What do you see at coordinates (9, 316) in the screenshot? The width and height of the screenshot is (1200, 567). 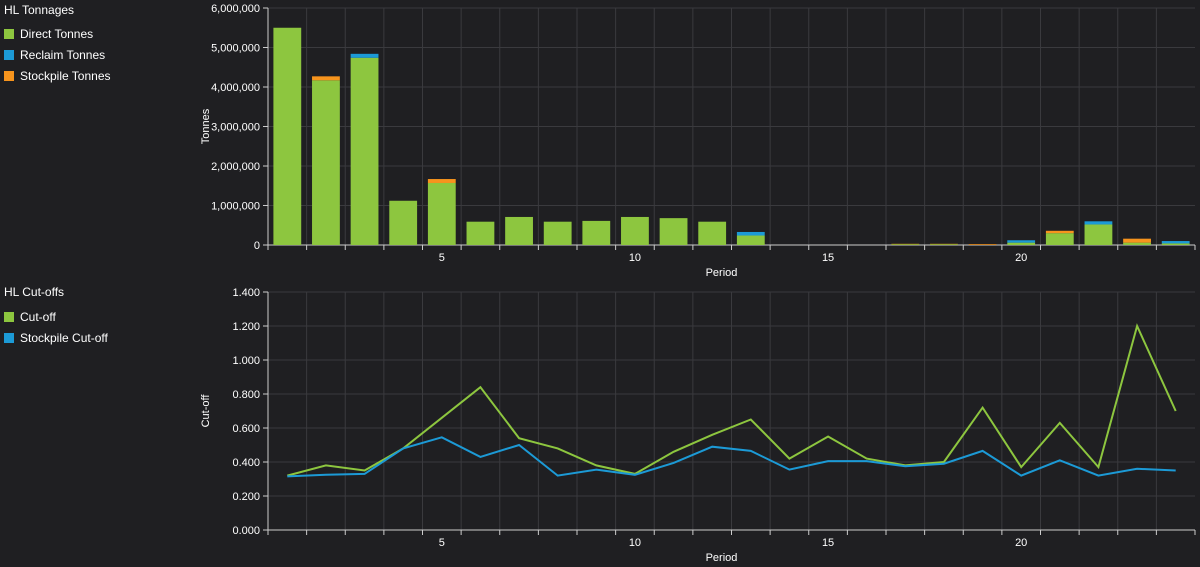 I see `legend-swatch-cut-off` at bounding box center [9, 316].